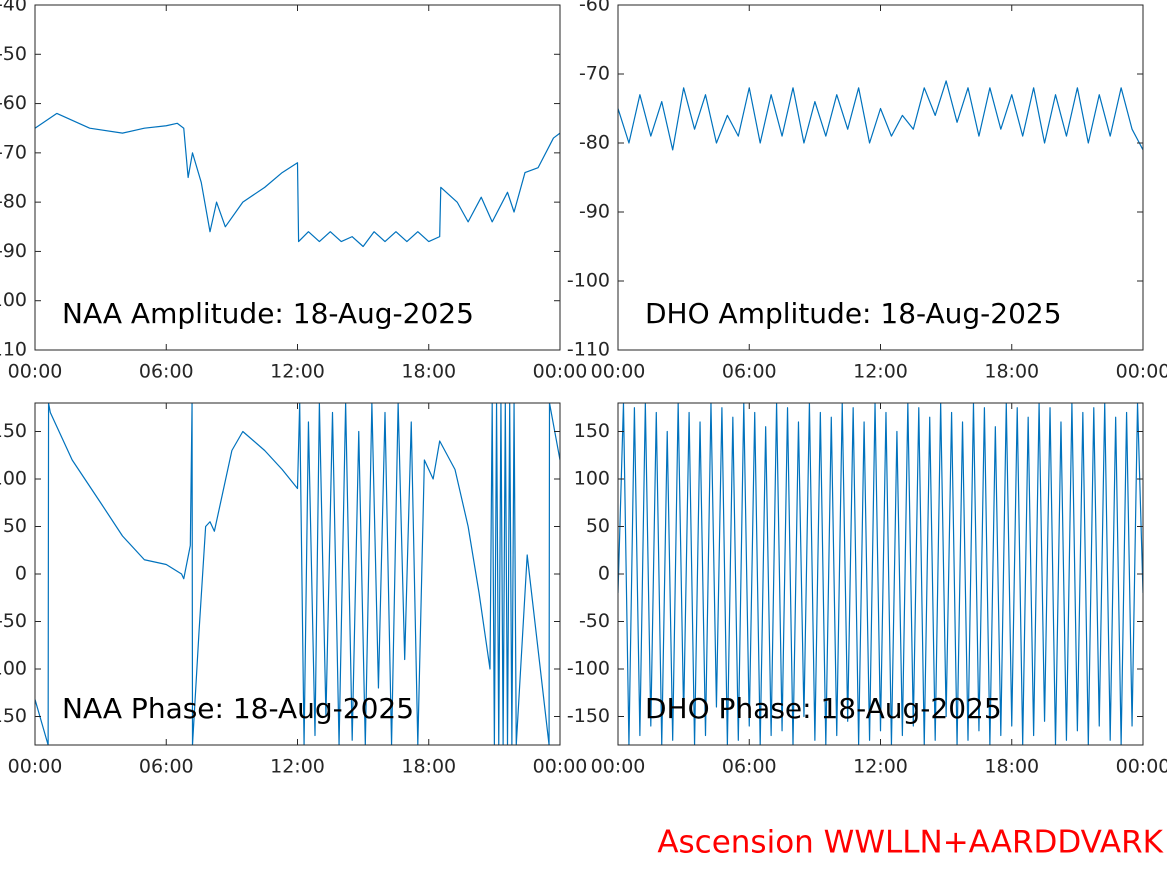 The height and width of the screenshot is (875, 1167). Describe the element at coordinates (853, 313) in the screenshot. I see `annotation: DHO Amplitude: 18-Aug-2025` at that location.